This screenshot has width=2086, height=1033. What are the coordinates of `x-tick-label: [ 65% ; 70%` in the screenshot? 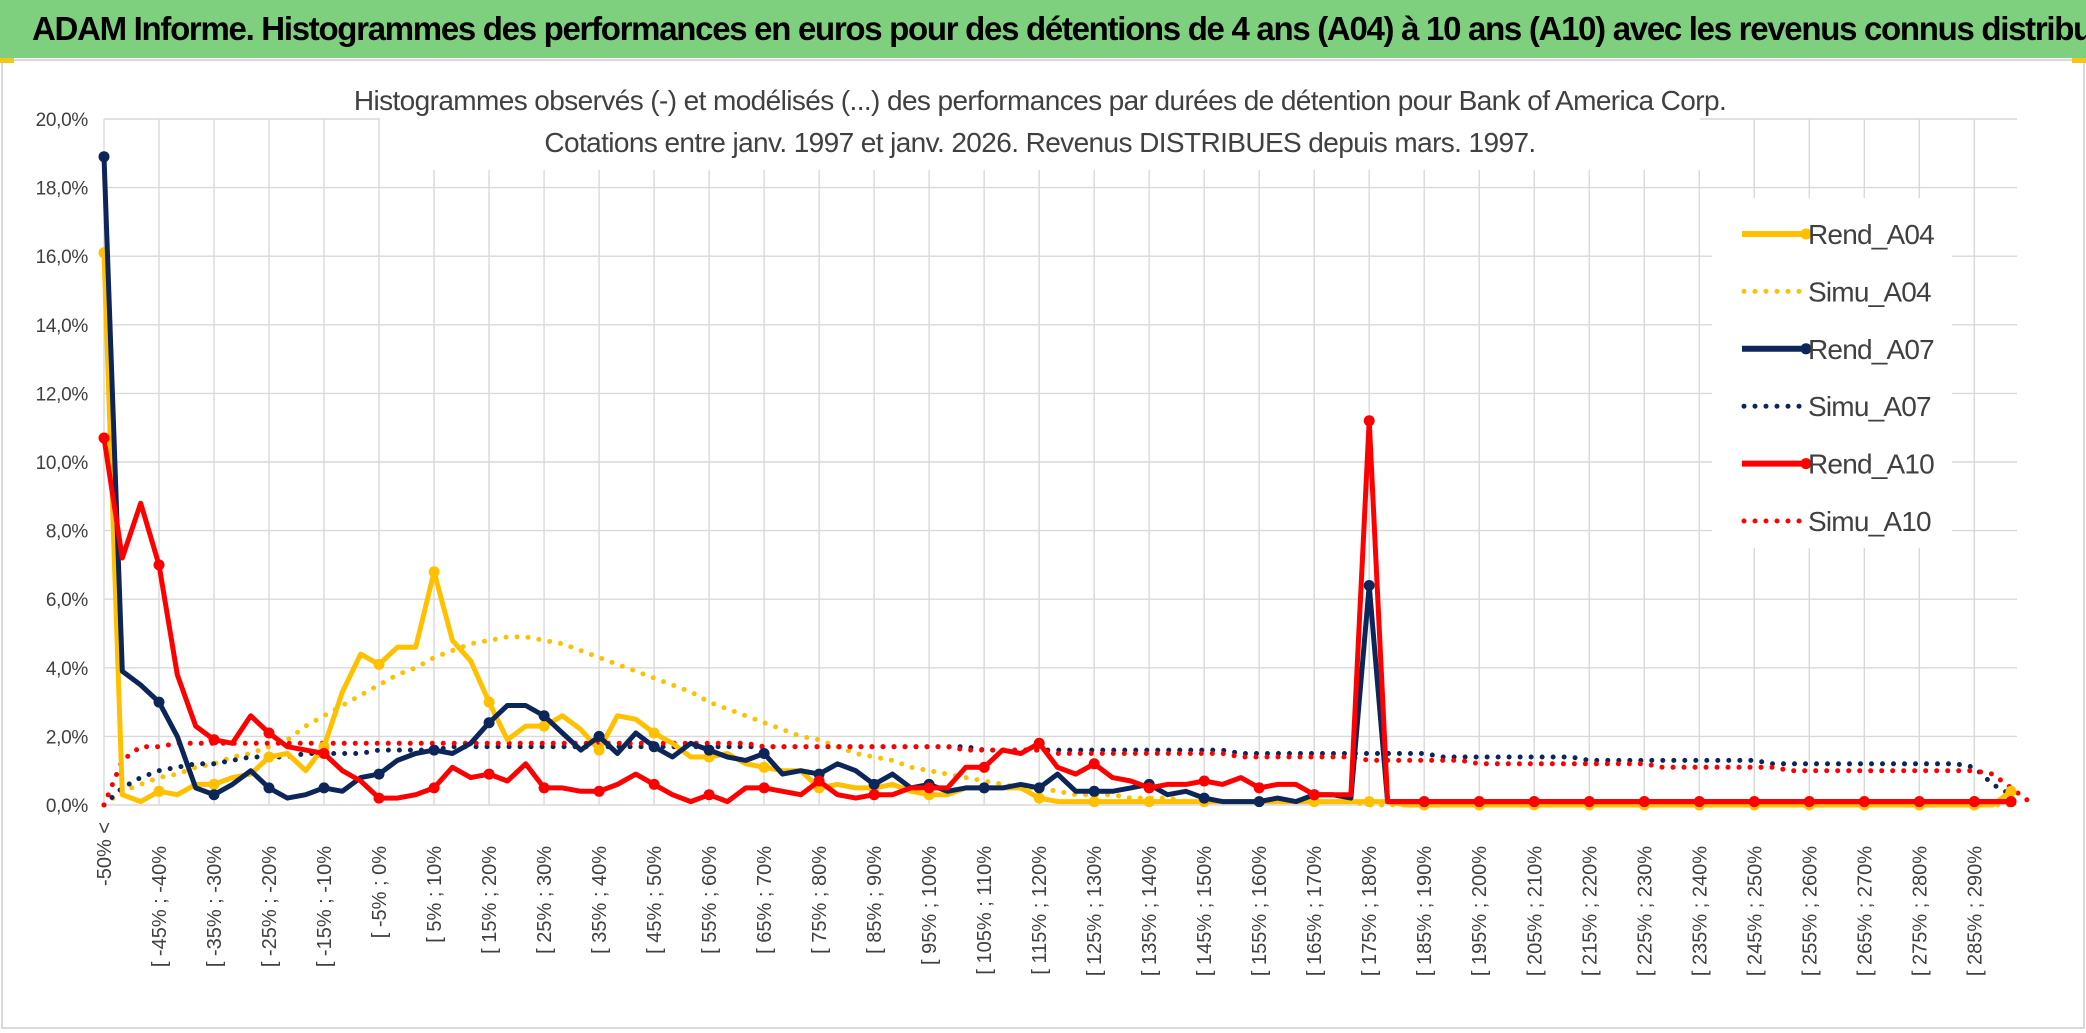 It's located at (765, 900).